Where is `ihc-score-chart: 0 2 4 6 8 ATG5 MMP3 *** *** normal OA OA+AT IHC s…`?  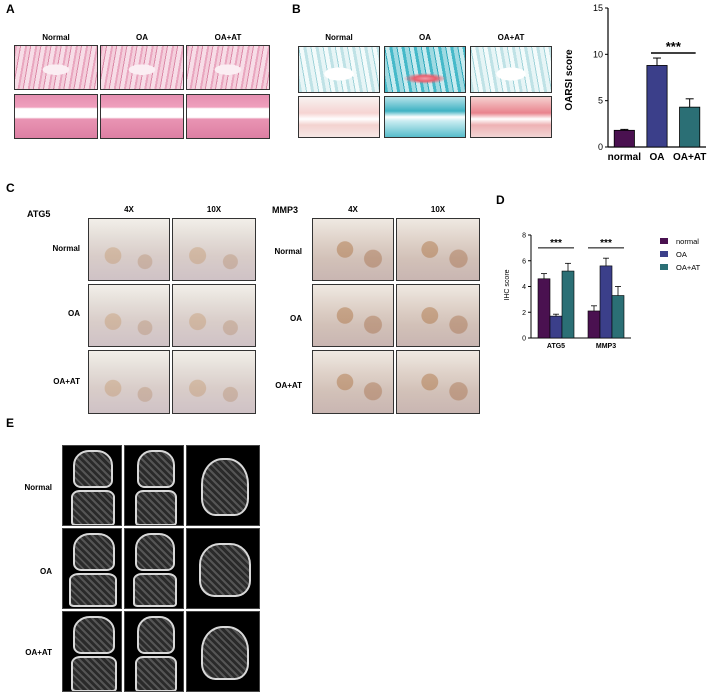 ihc-score-chart: 0 2 4 6 8 ATG5 MMP3 *** *** normal OA OA+AT IHC s… is located at coordinates (602, 292).